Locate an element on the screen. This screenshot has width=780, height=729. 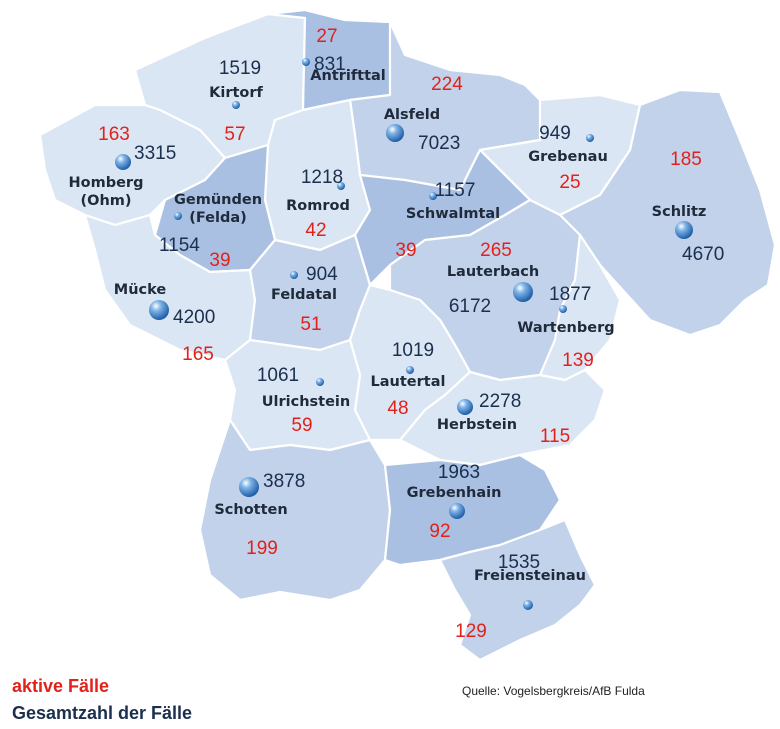
active-cases-value: 27 is located at coordinates (326, 36).